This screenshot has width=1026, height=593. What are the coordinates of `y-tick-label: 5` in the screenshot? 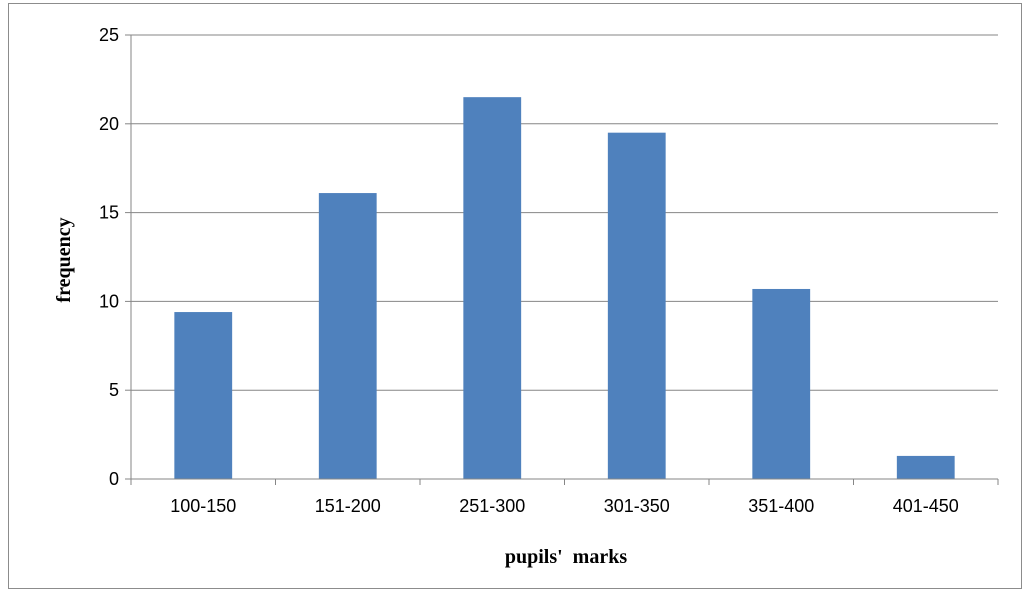 It's located at (114, 390).